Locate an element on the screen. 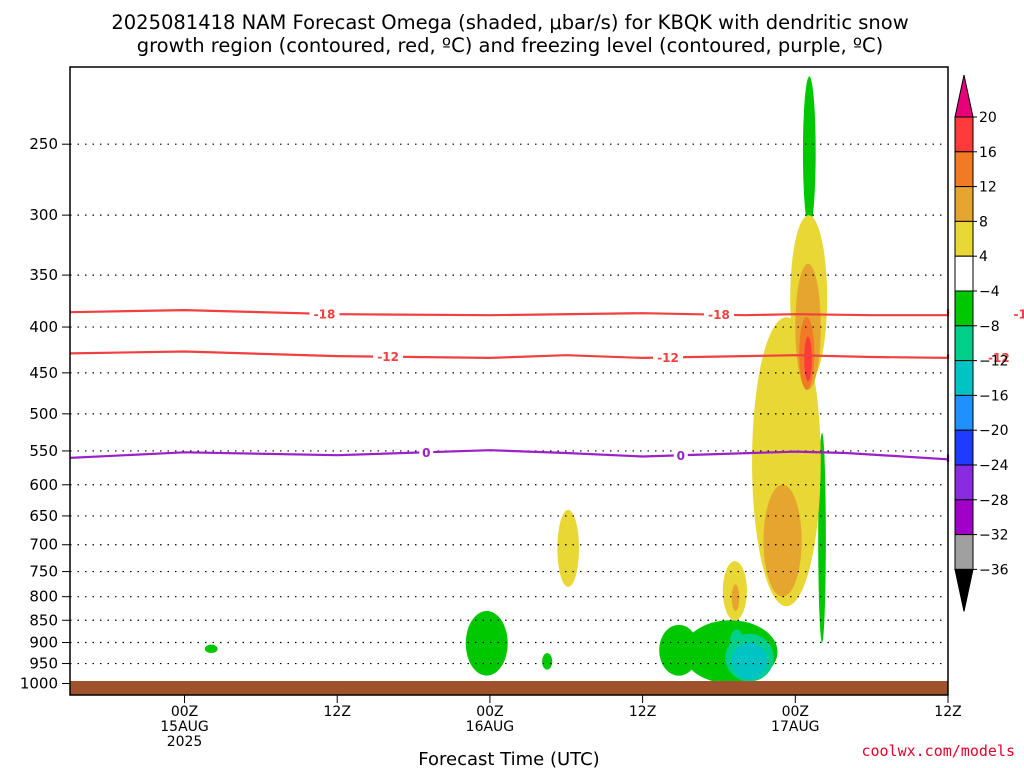  y-tick-label: 600 is located at coordinates (43, 485).